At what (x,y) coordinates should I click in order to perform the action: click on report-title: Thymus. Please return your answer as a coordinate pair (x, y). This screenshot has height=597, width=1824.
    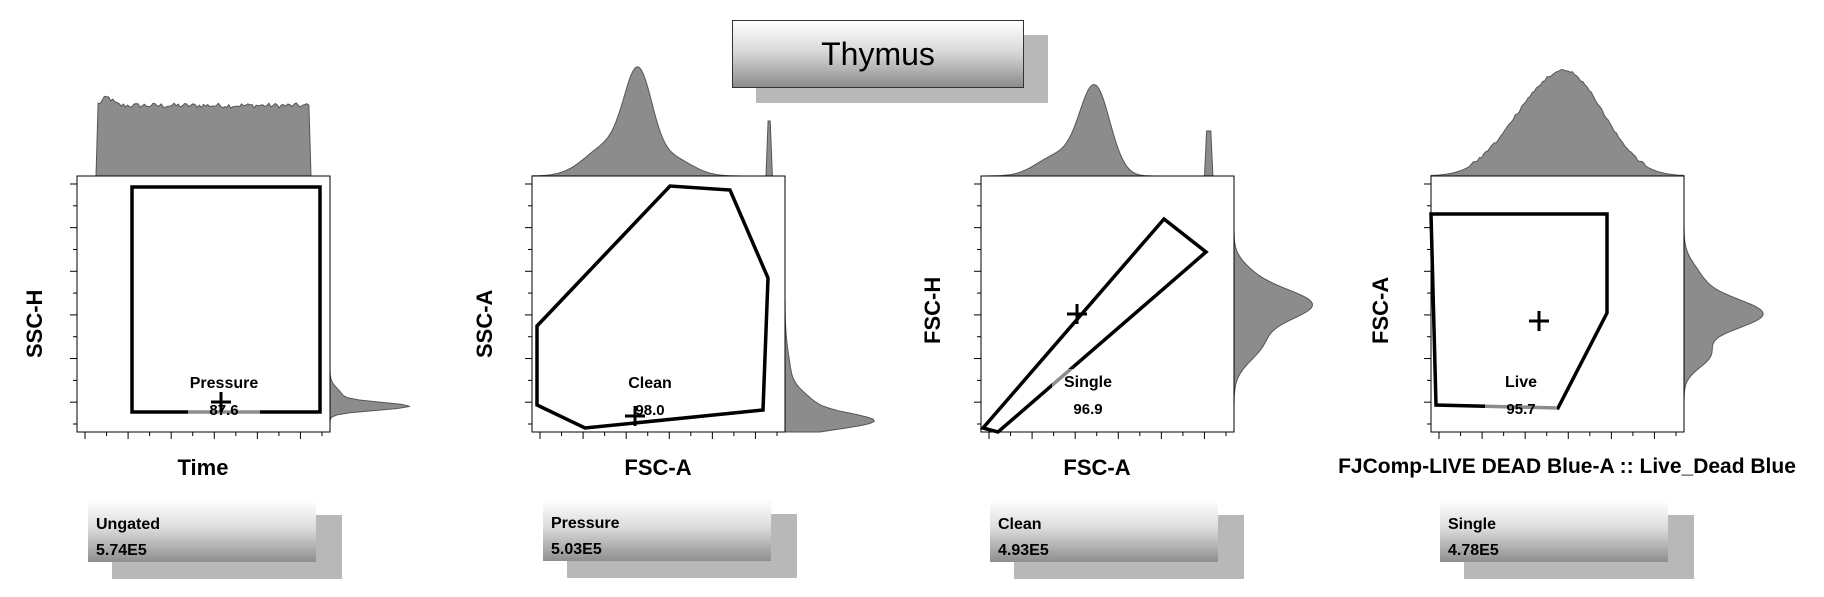
    Looking at the image, I should click on (878, 54).